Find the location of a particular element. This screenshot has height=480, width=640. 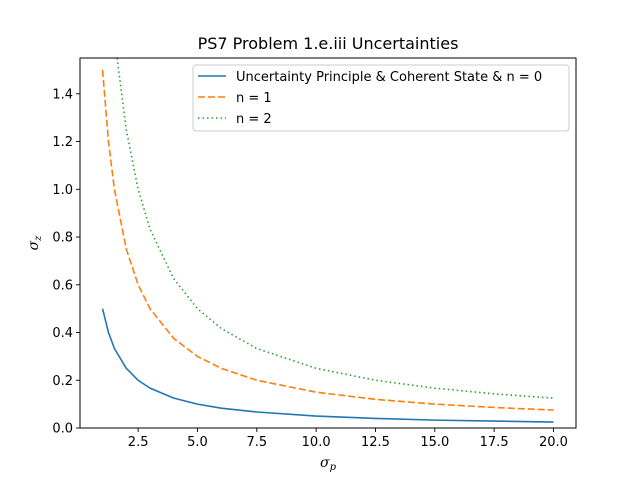

y-tick-label: 0.0 is located at coordinates (62, 429).